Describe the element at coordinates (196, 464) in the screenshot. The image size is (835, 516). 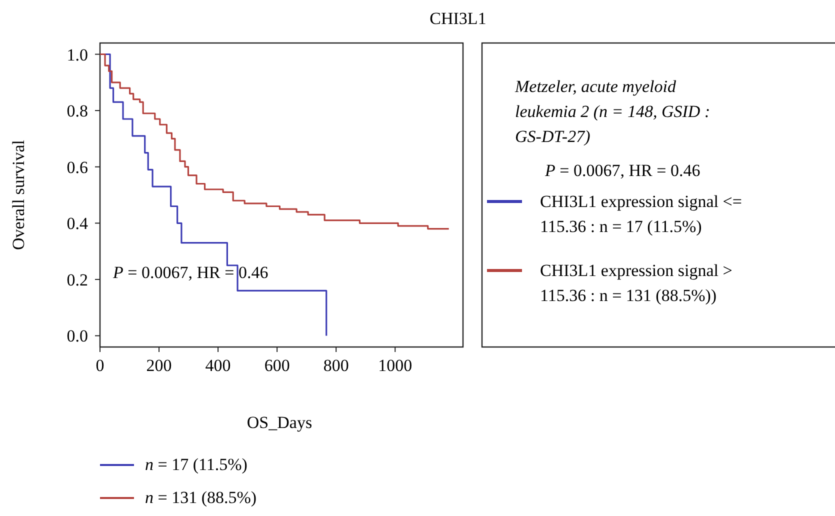
I see `text: n = 17 (11.5%)` at that location.